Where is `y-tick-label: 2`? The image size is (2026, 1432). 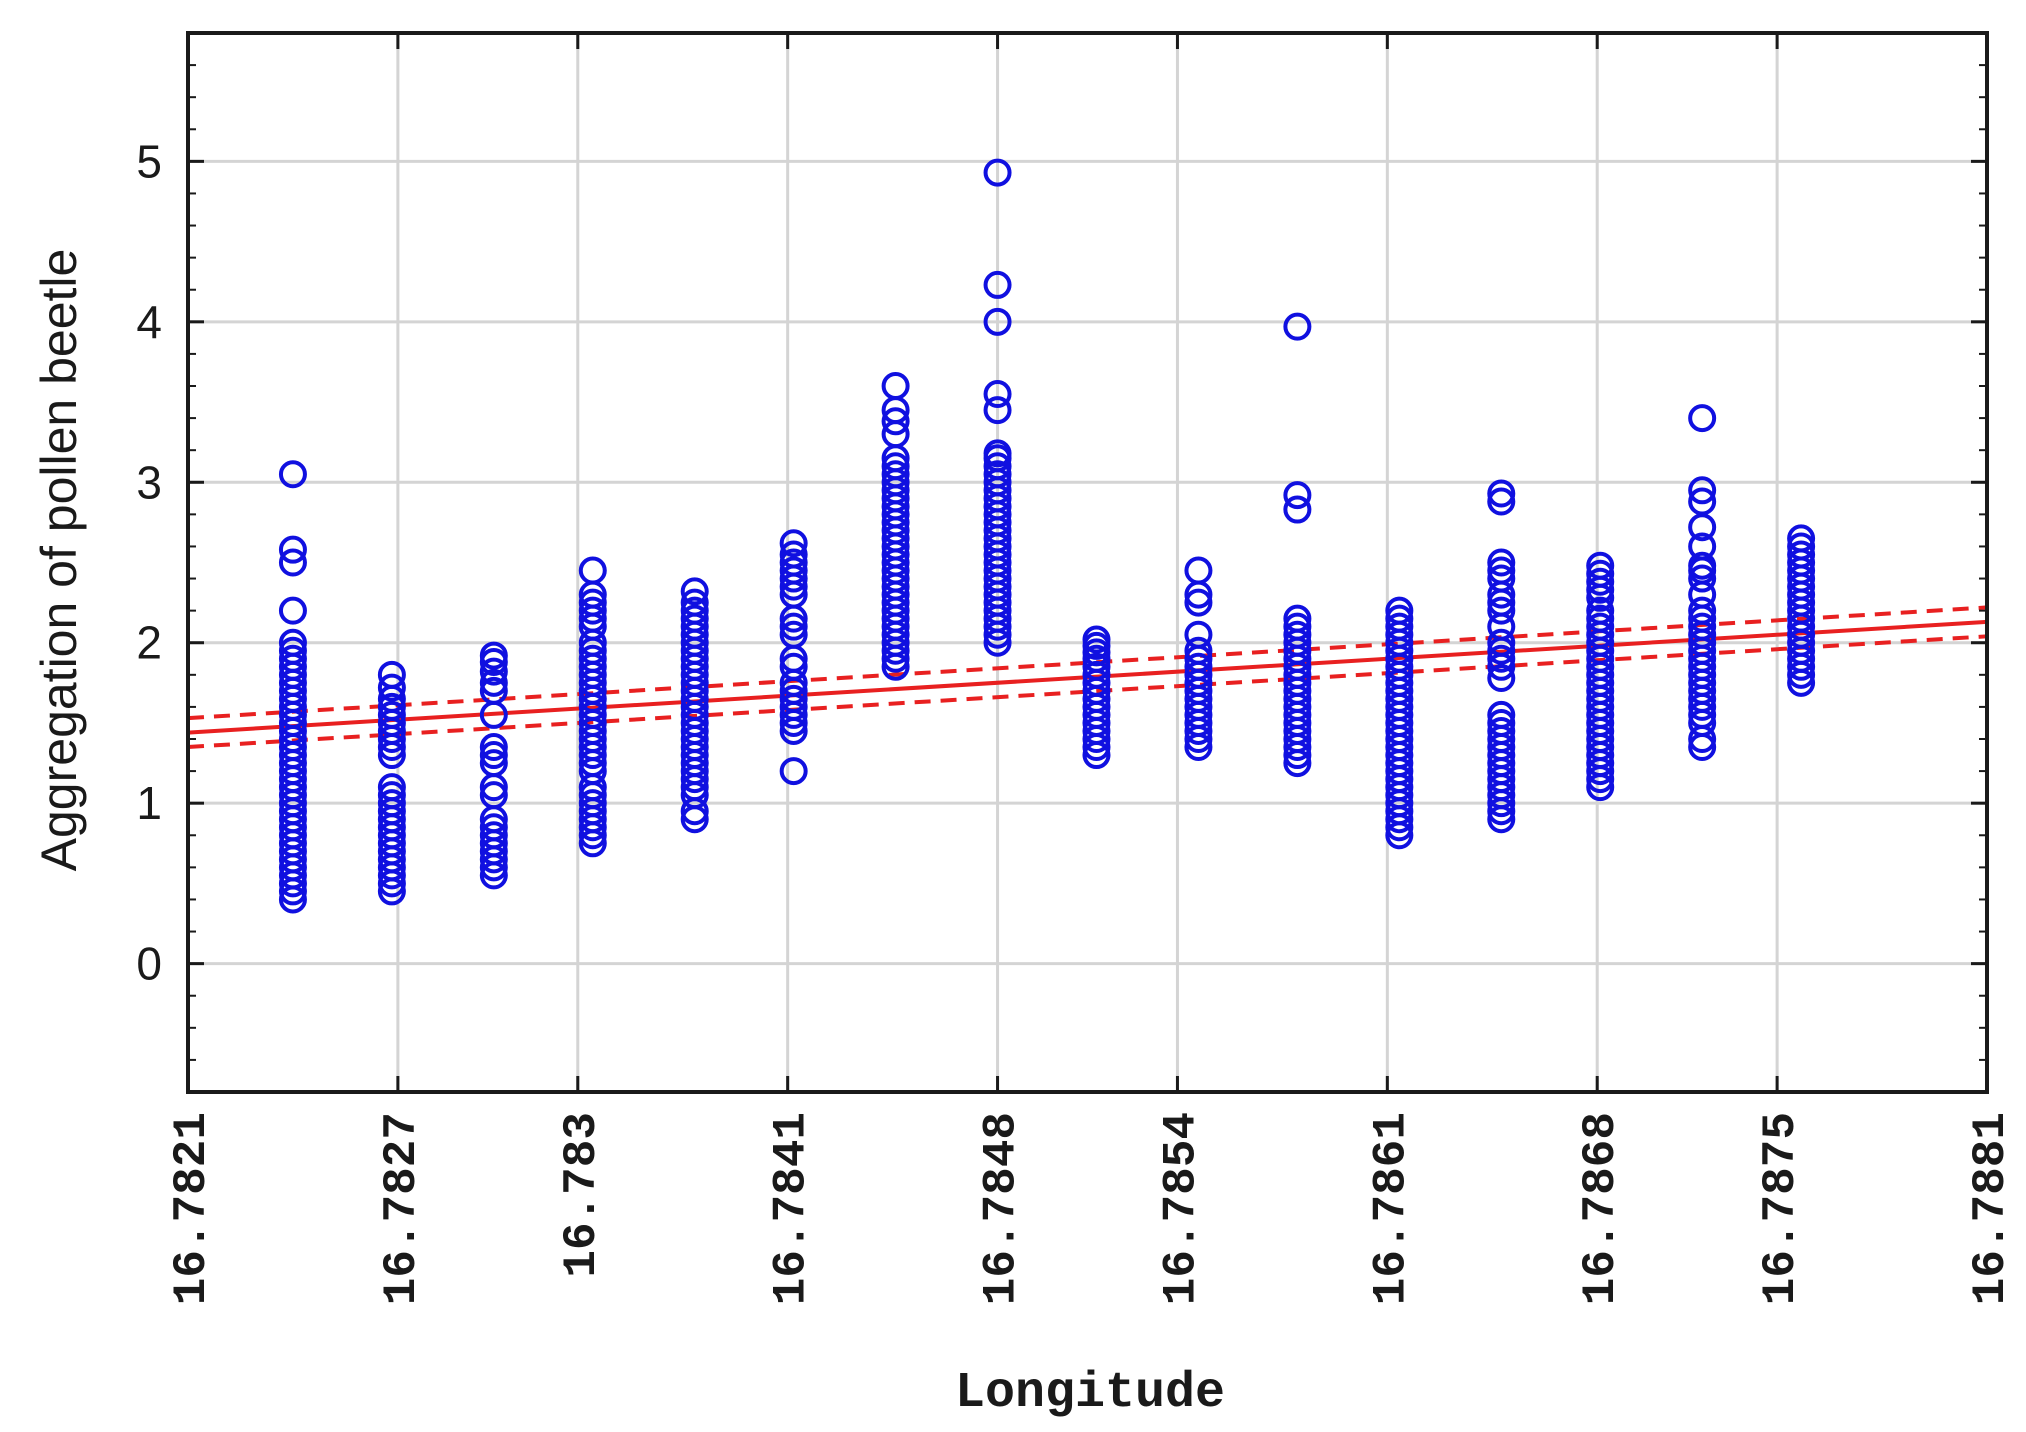 y-tick-label: 2 is located at coordinates (149, 643).